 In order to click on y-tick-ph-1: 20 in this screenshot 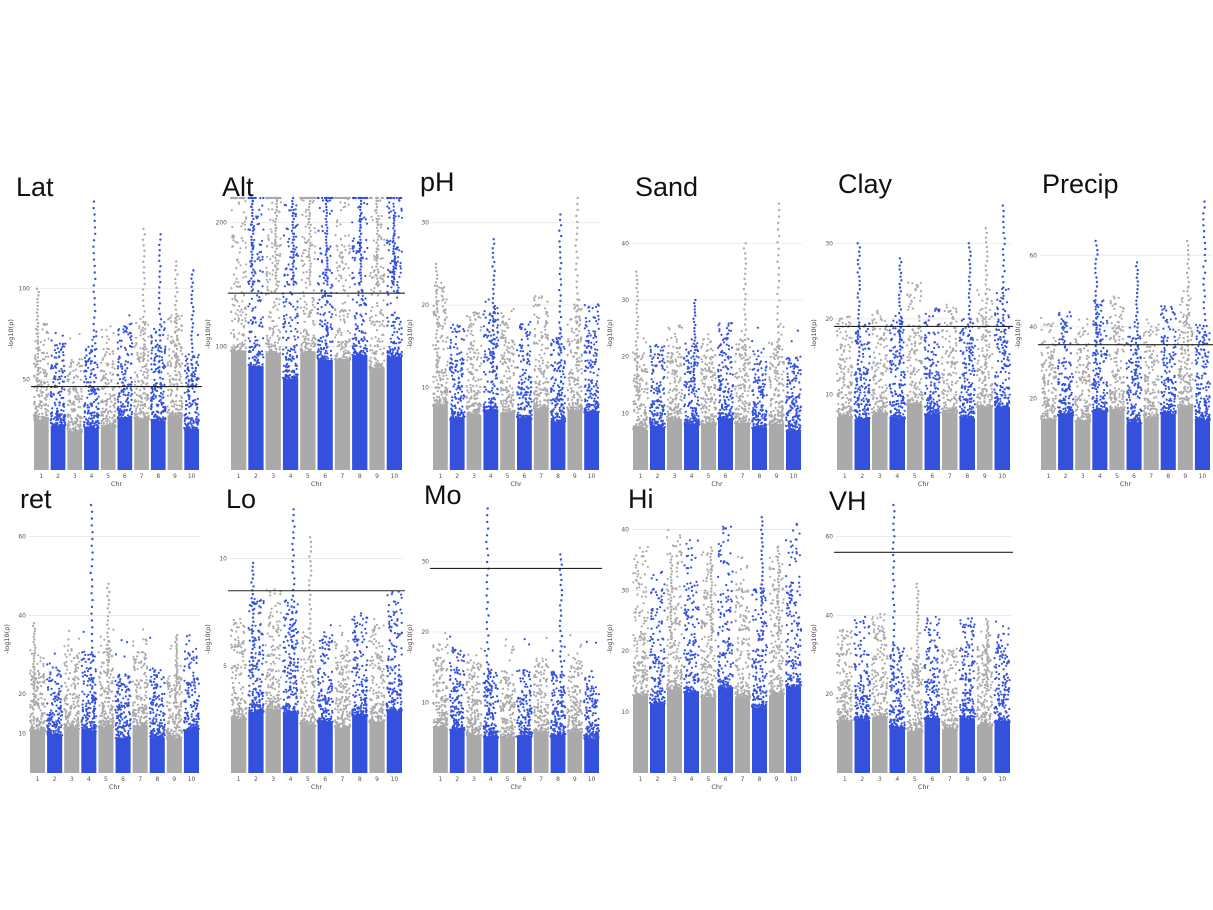, I will do `click(425, 305)`.